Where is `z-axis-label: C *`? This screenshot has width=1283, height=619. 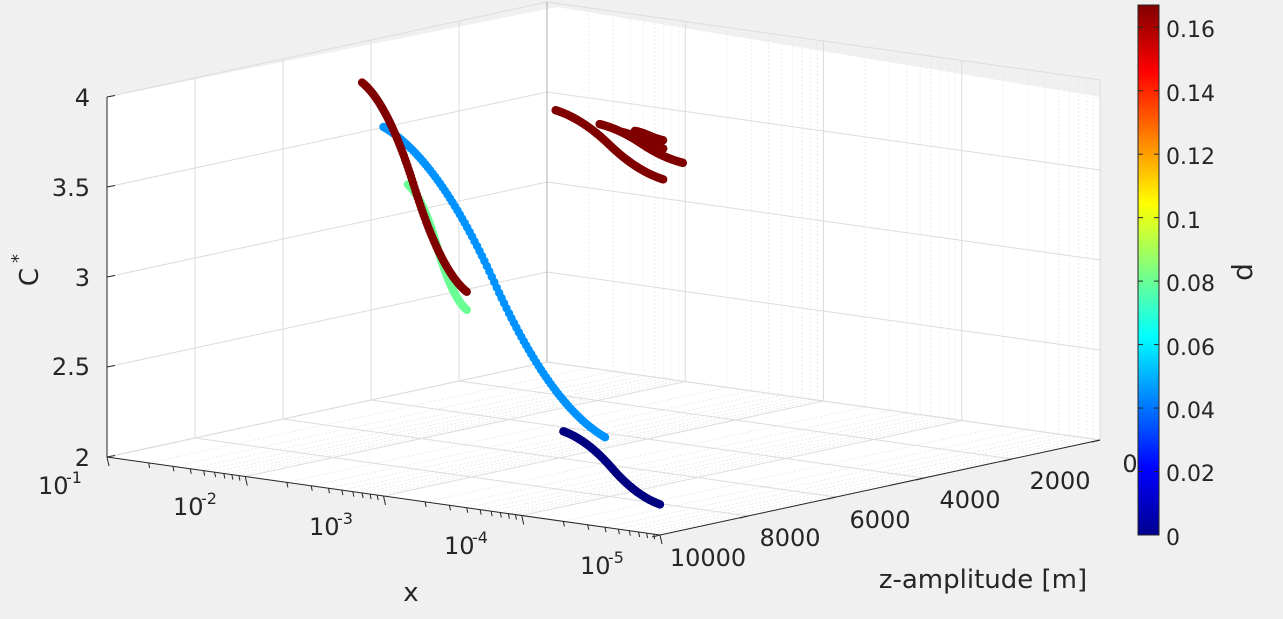 z-axis-label: C * is located at coordinates (26, 270).